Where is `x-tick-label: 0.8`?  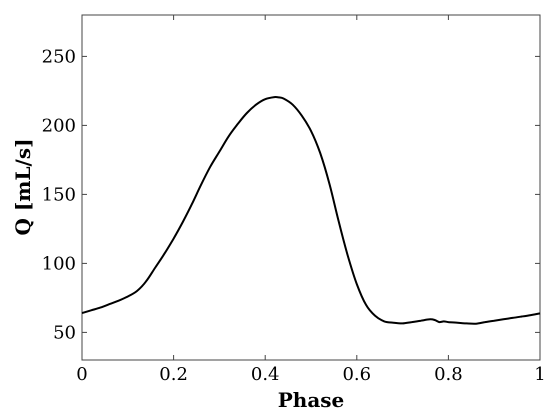
x-tick-label: 0.8 is located at coordinates (448, 374).